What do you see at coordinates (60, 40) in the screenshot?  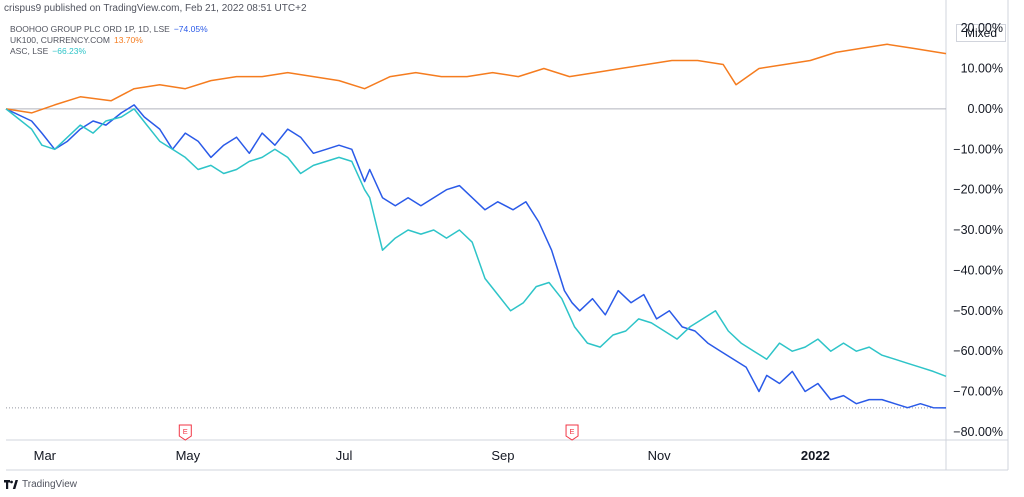 I see `legend-name: UK100, CURRENCY.COM` at bounding box center [60, 40].